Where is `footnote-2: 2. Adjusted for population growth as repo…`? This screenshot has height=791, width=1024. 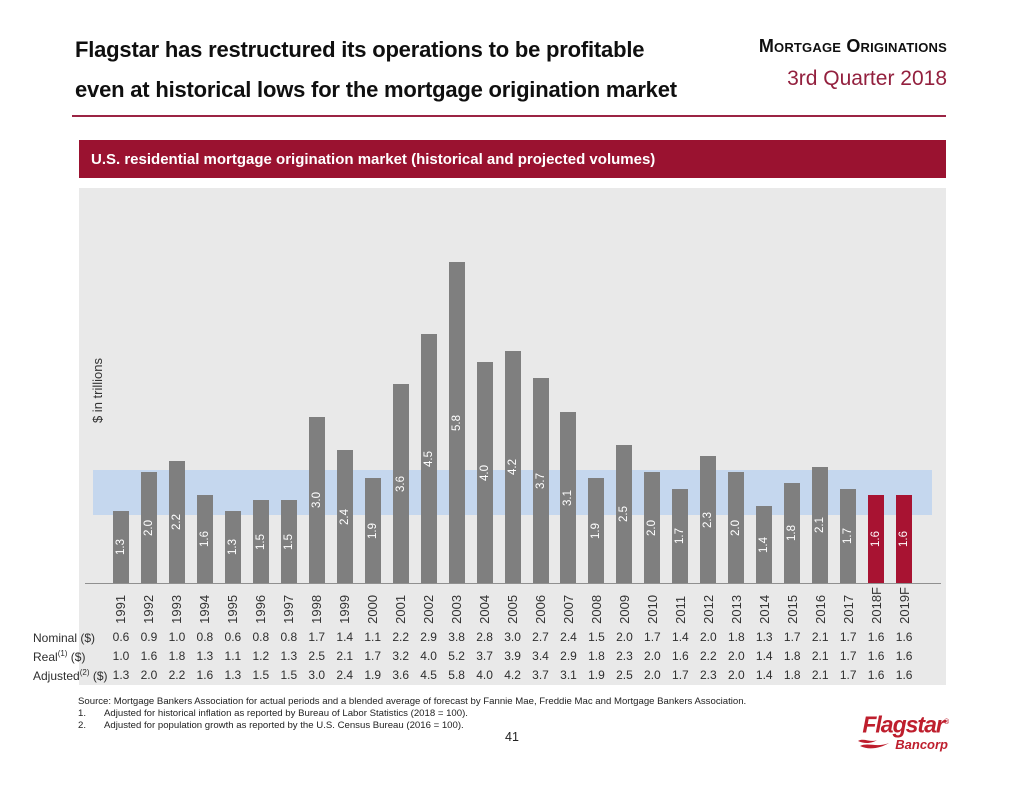
footnote-2: 2. Adjusted for population growth as repo… is located at coordinates (271, 725).